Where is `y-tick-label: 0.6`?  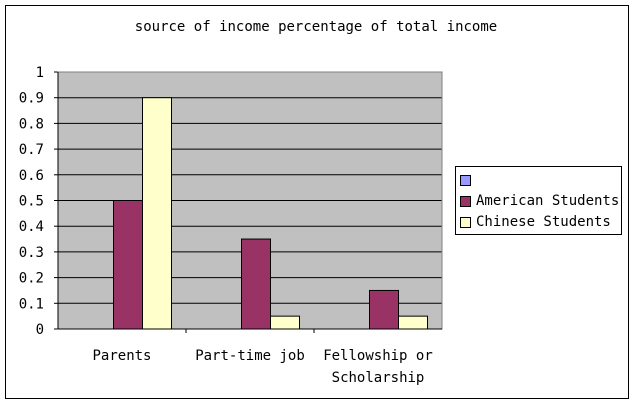
y-tick-label: 0.6 is located at coordinates (31, 176).